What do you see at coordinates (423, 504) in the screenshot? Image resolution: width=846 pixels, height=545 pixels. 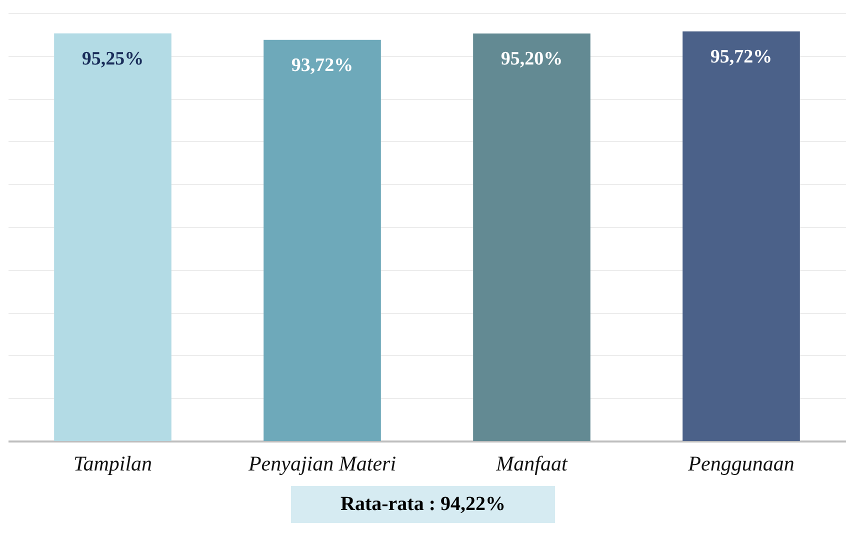 I see `text: Rata-rata : 94,22%` at bounding box center [423, 504].